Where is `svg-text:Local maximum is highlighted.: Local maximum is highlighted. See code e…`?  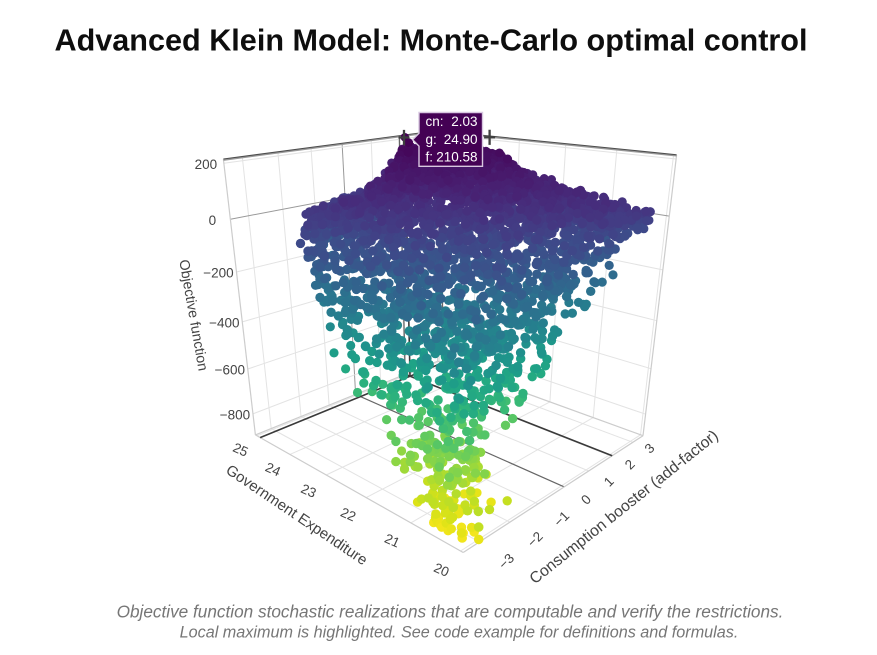 svg-text:Local maximum is highlighted.: Local maximum is highlighted. See code e… is located at coordinates (459, 632).